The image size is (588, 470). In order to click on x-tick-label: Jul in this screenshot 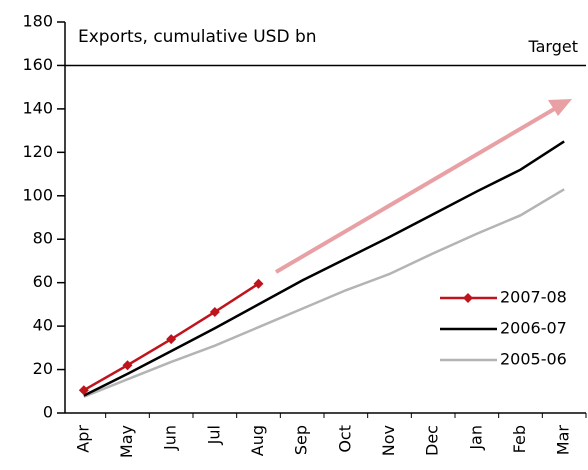, I will do `click(213, 435)`.